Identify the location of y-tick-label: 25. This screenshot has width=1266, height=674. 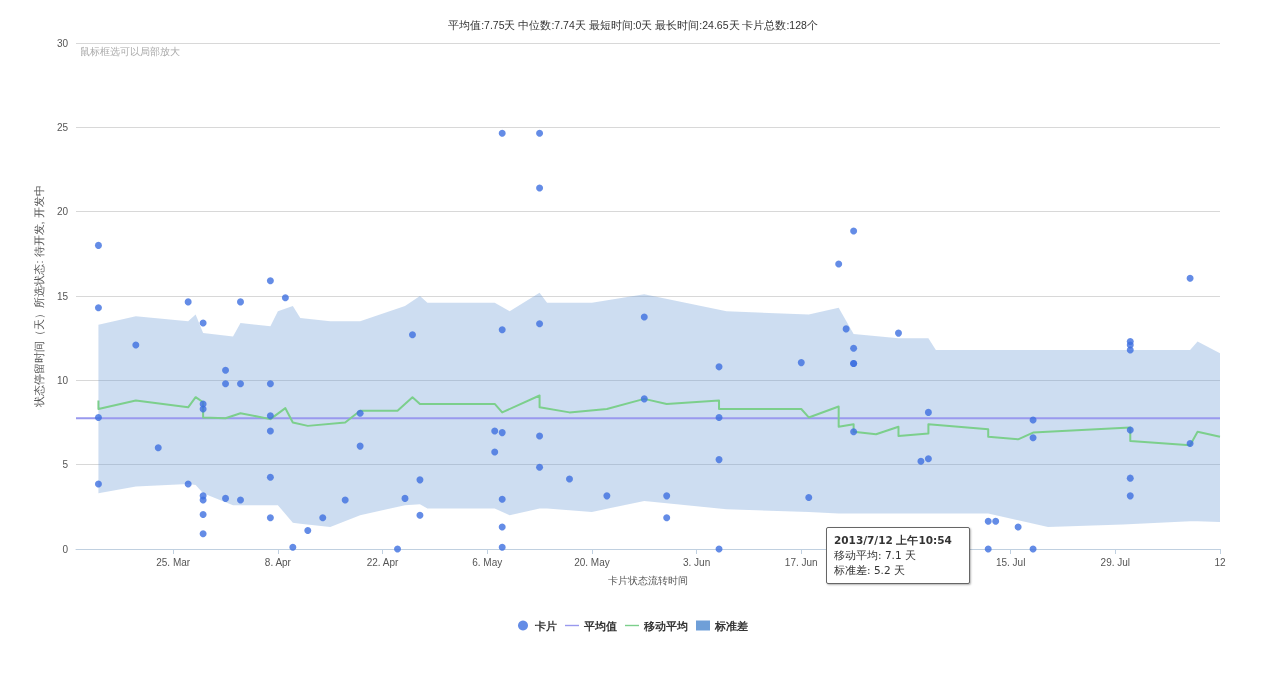
(62, 127).